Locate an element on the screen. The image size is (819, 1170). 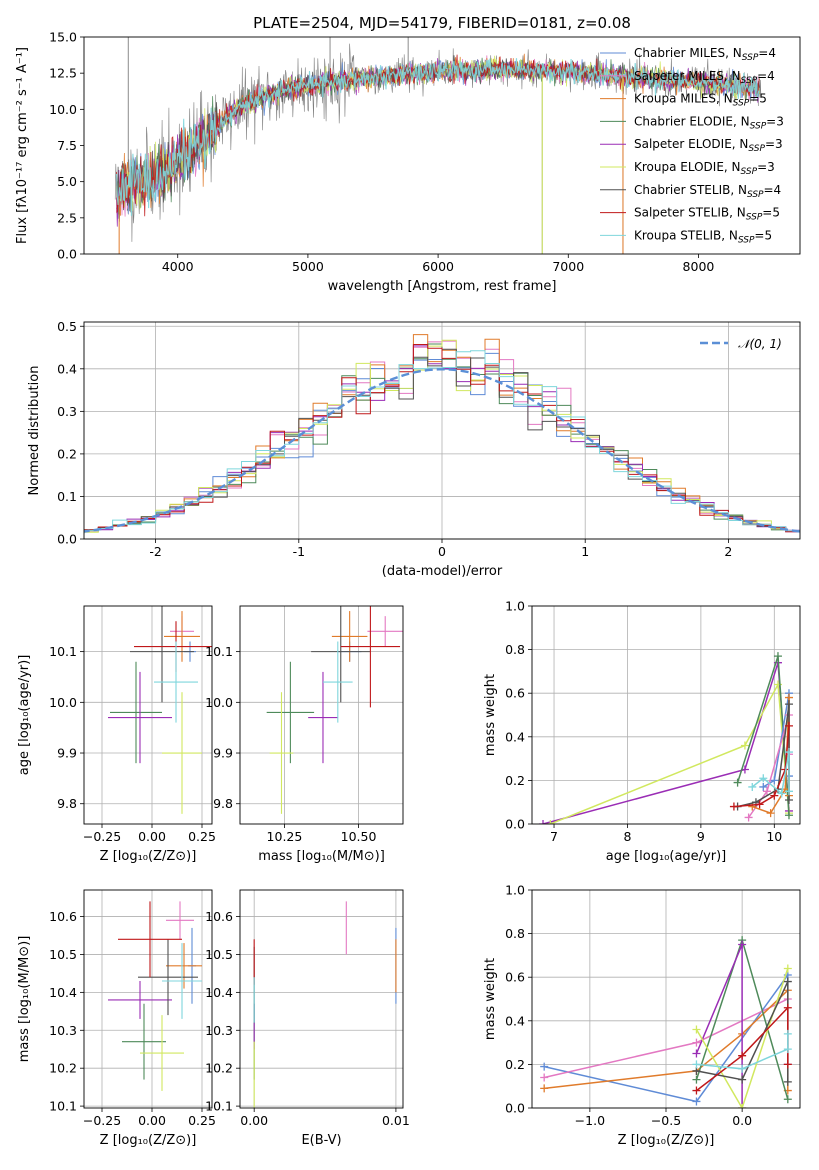
x-axis-label: age [log₁₀(age/yr)] is located at coordinates (666, 856).